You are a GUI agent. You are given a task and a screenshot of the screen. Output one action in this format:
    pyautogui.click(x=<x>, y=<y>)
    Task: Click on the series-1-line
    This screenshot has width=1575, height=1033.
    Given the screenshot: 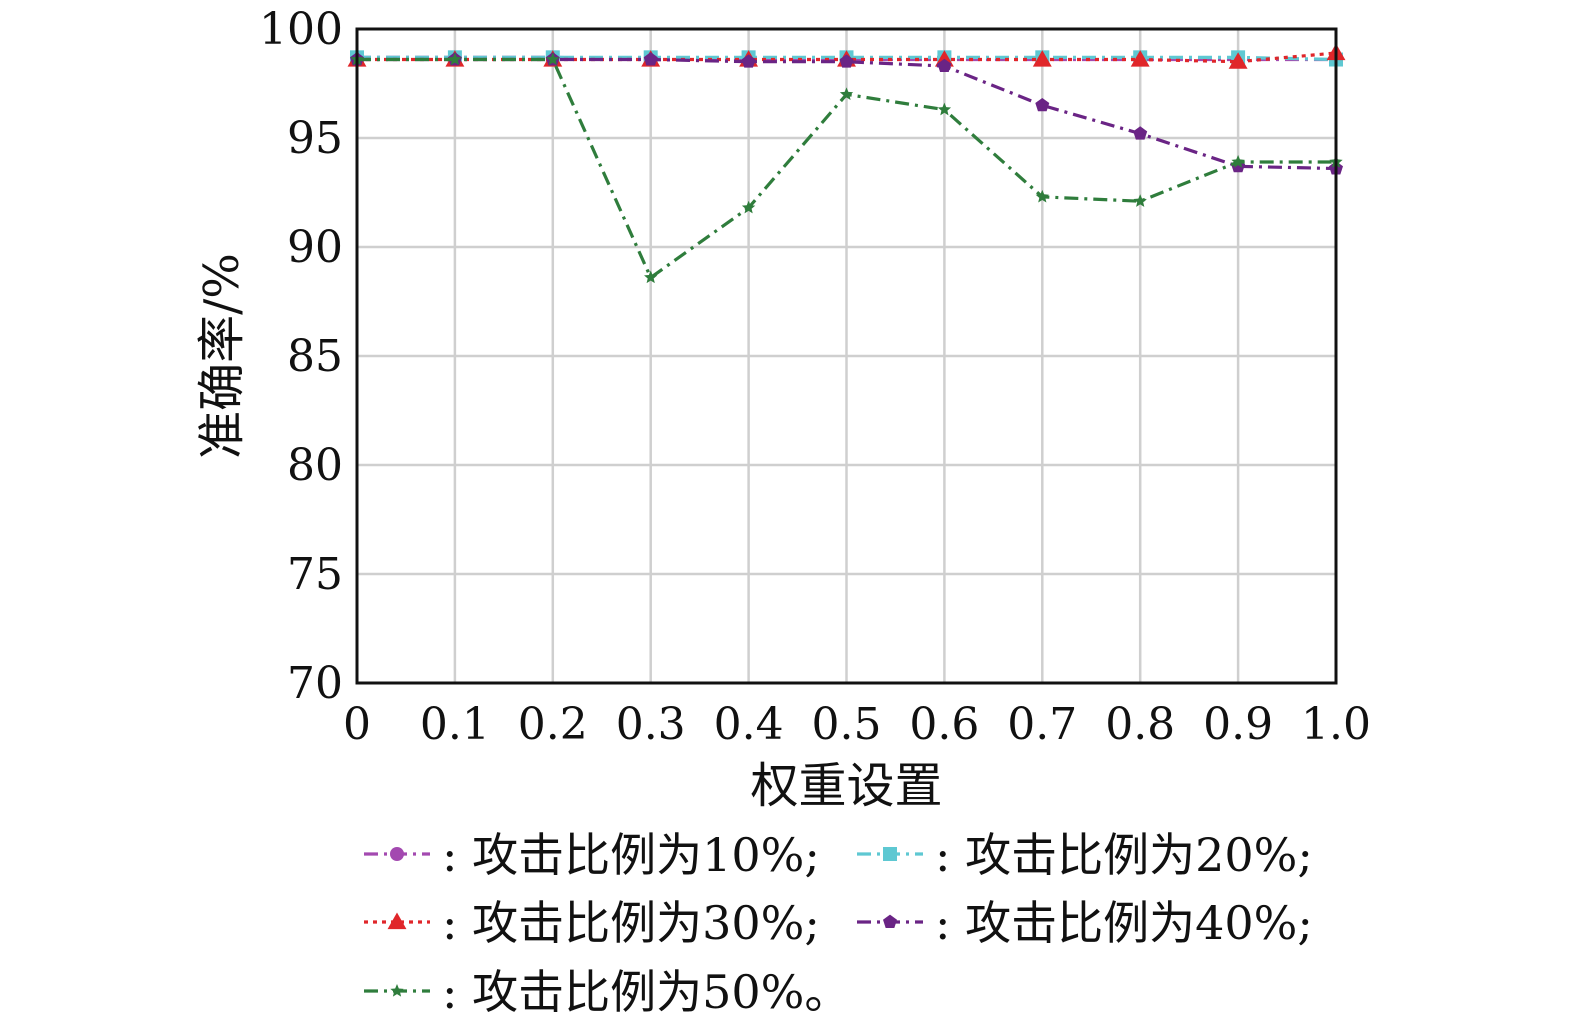 What is the action you would take?
    pyautogui.click(x=846, y=58)
    